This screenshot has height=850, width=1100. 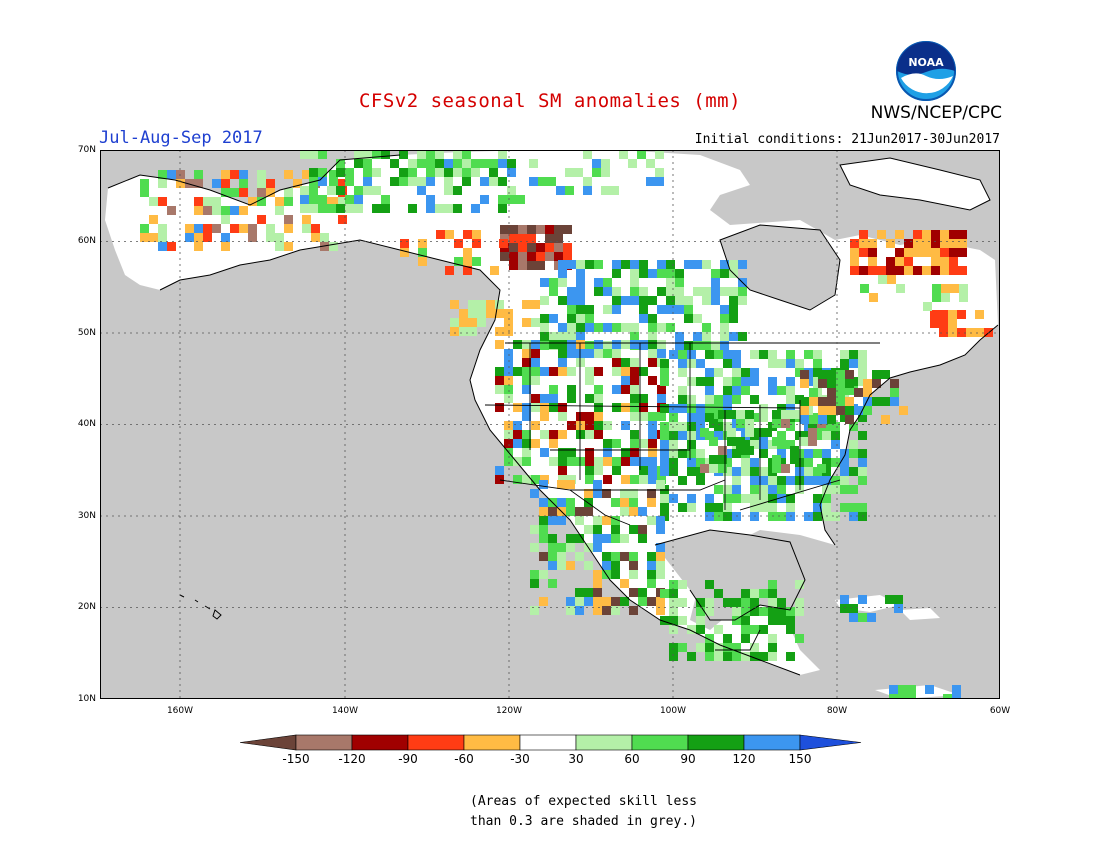 What do you see at coordinates (492, 742) in the screenshot?
I see `legend-swatch-minus60-minus30` at bounding box center [492, 742].